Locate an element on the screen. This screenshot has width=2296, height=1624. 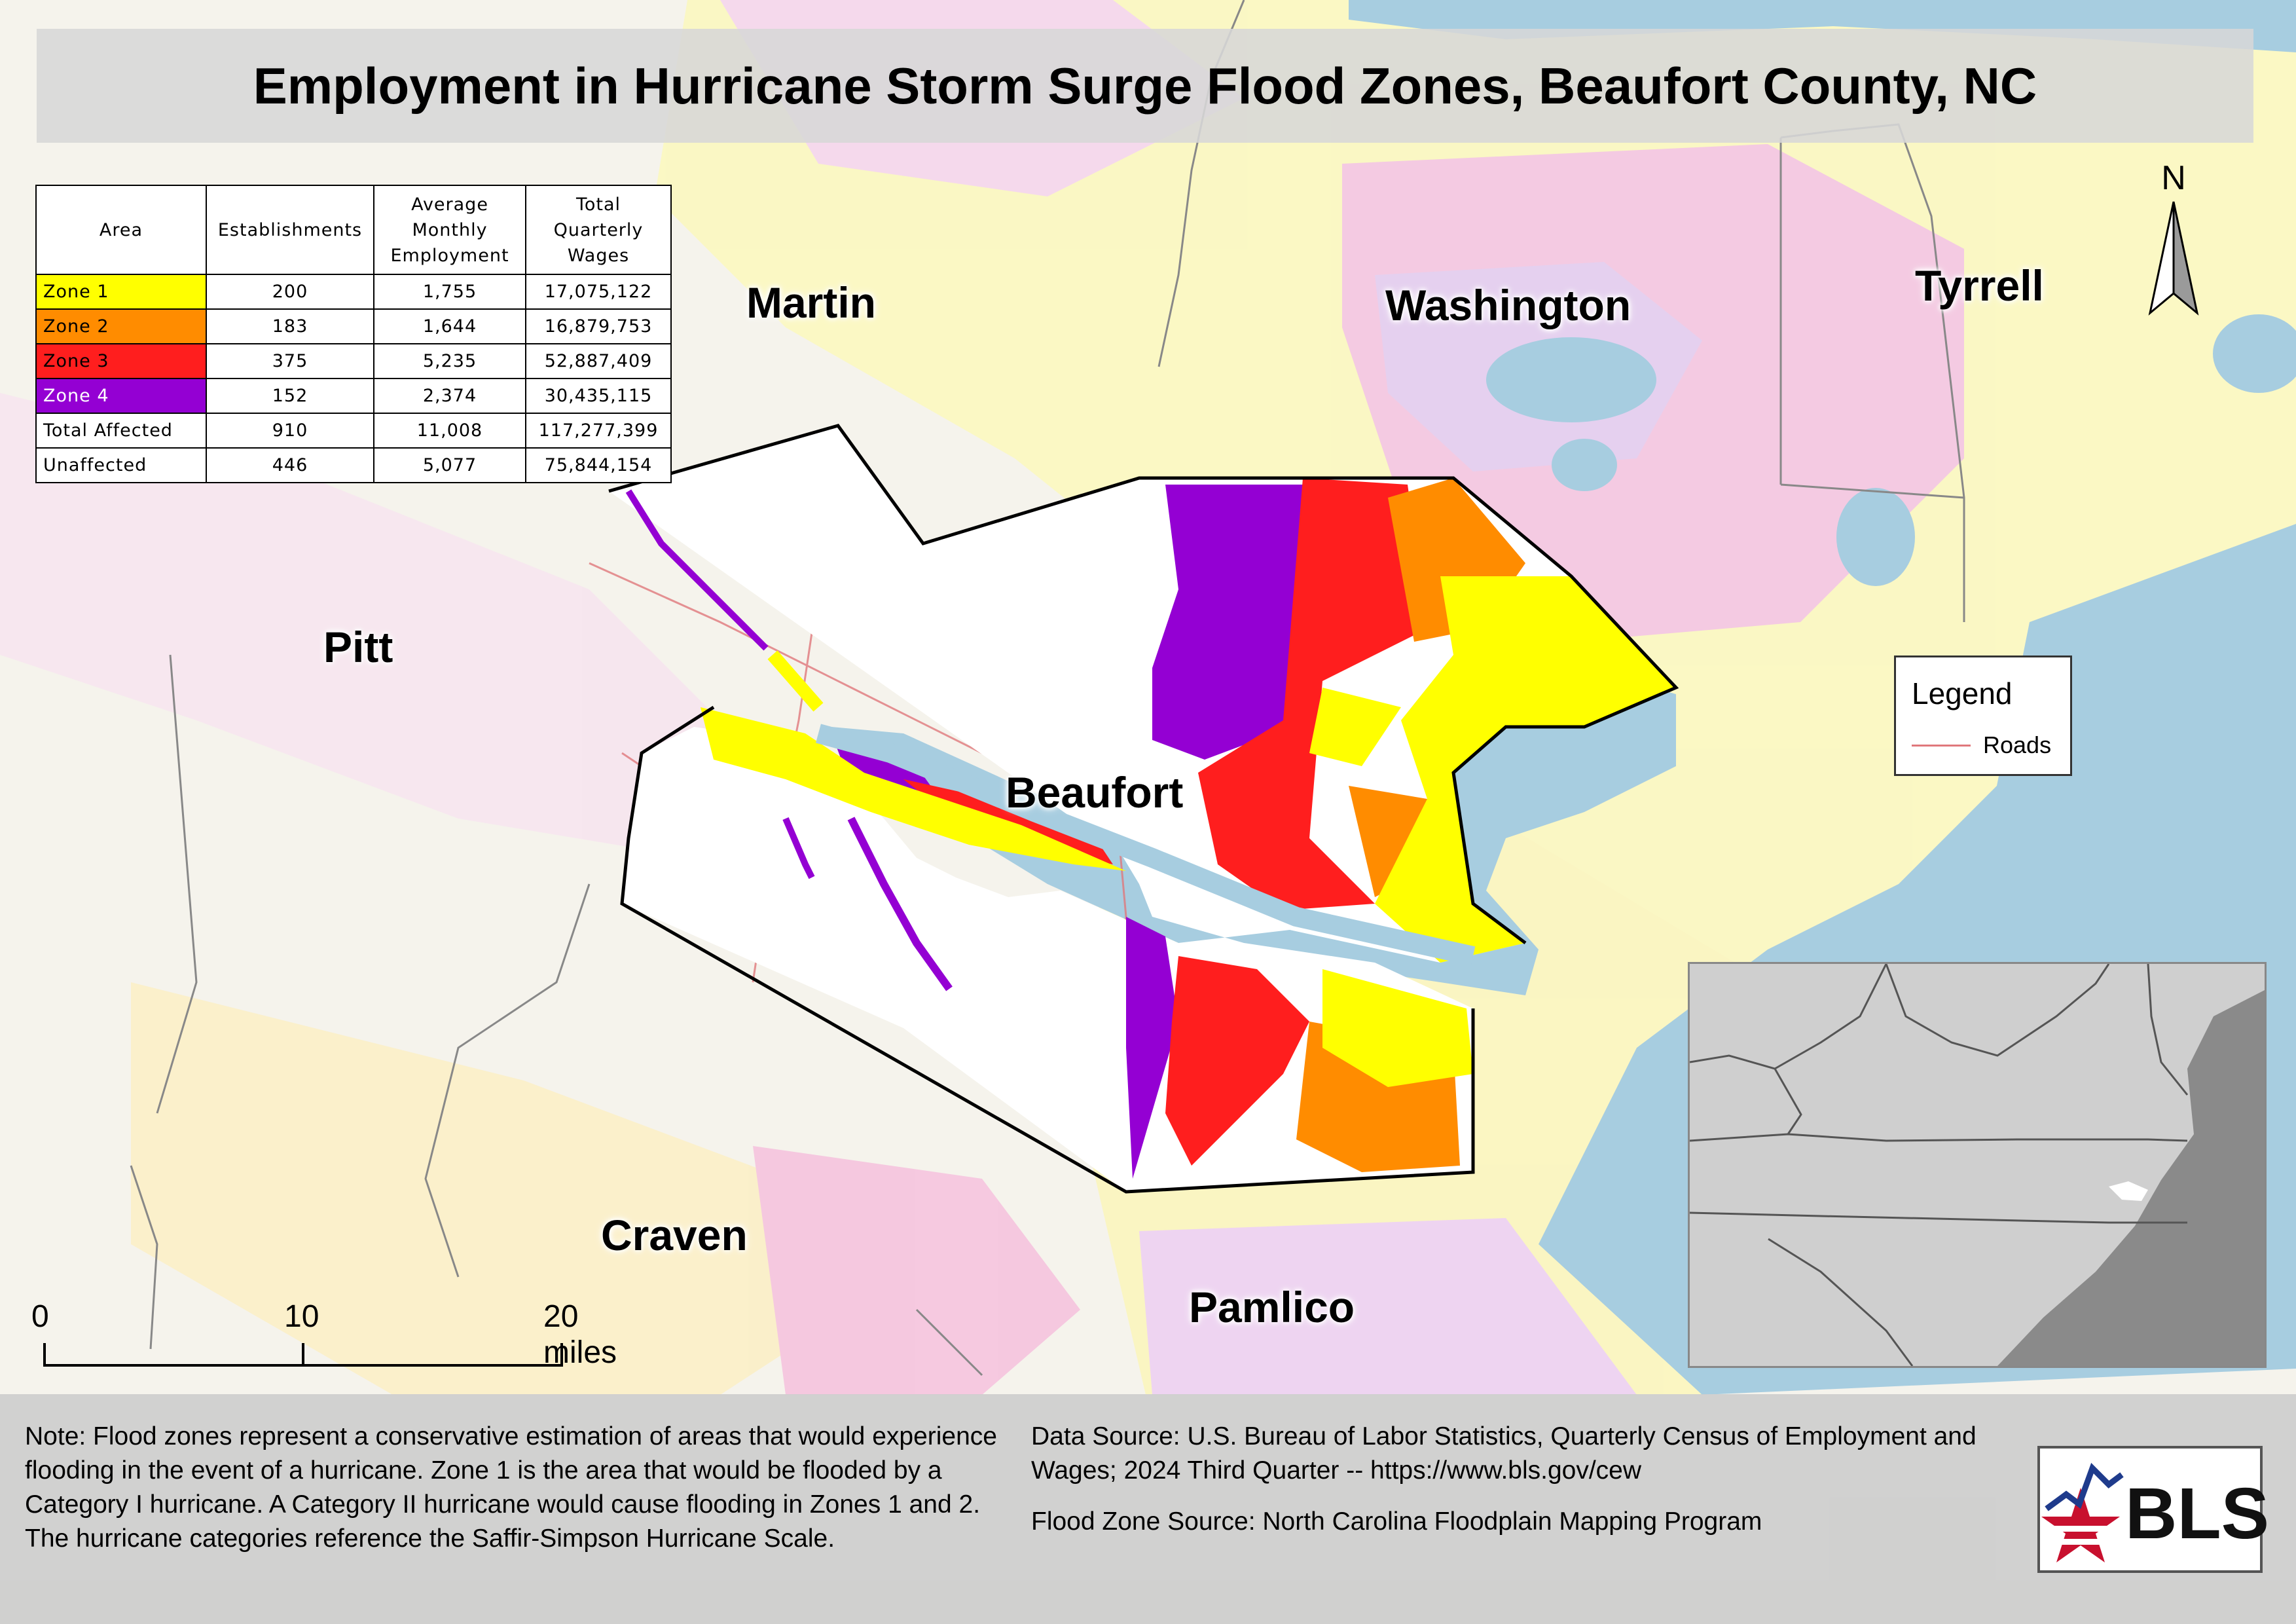
row-employment: 5,077 is located at coordinates (450, 465).